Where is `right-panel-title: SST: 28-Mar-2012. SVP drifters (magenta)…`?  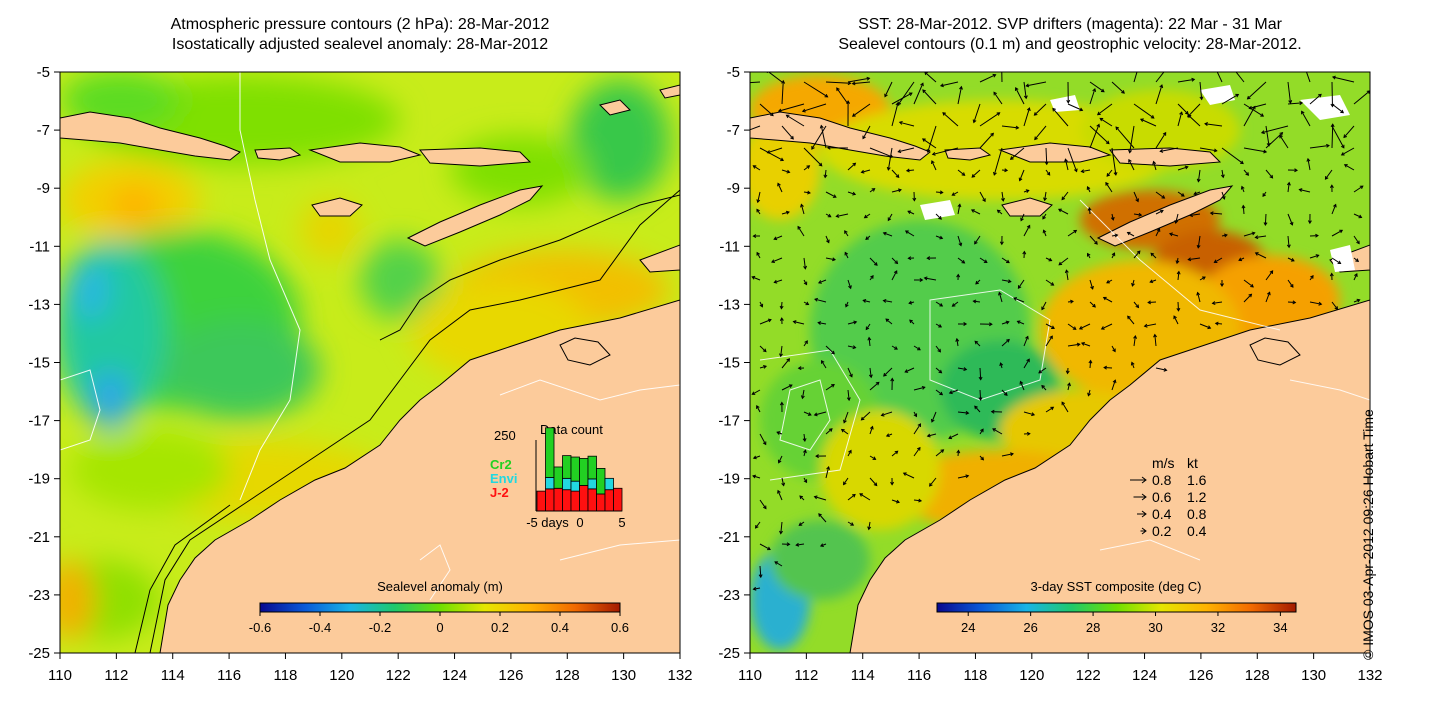
right-panel-title: SST: 28-Mar-2012. SVP drifters (magenta)… is located at coordinates (1070, 35).